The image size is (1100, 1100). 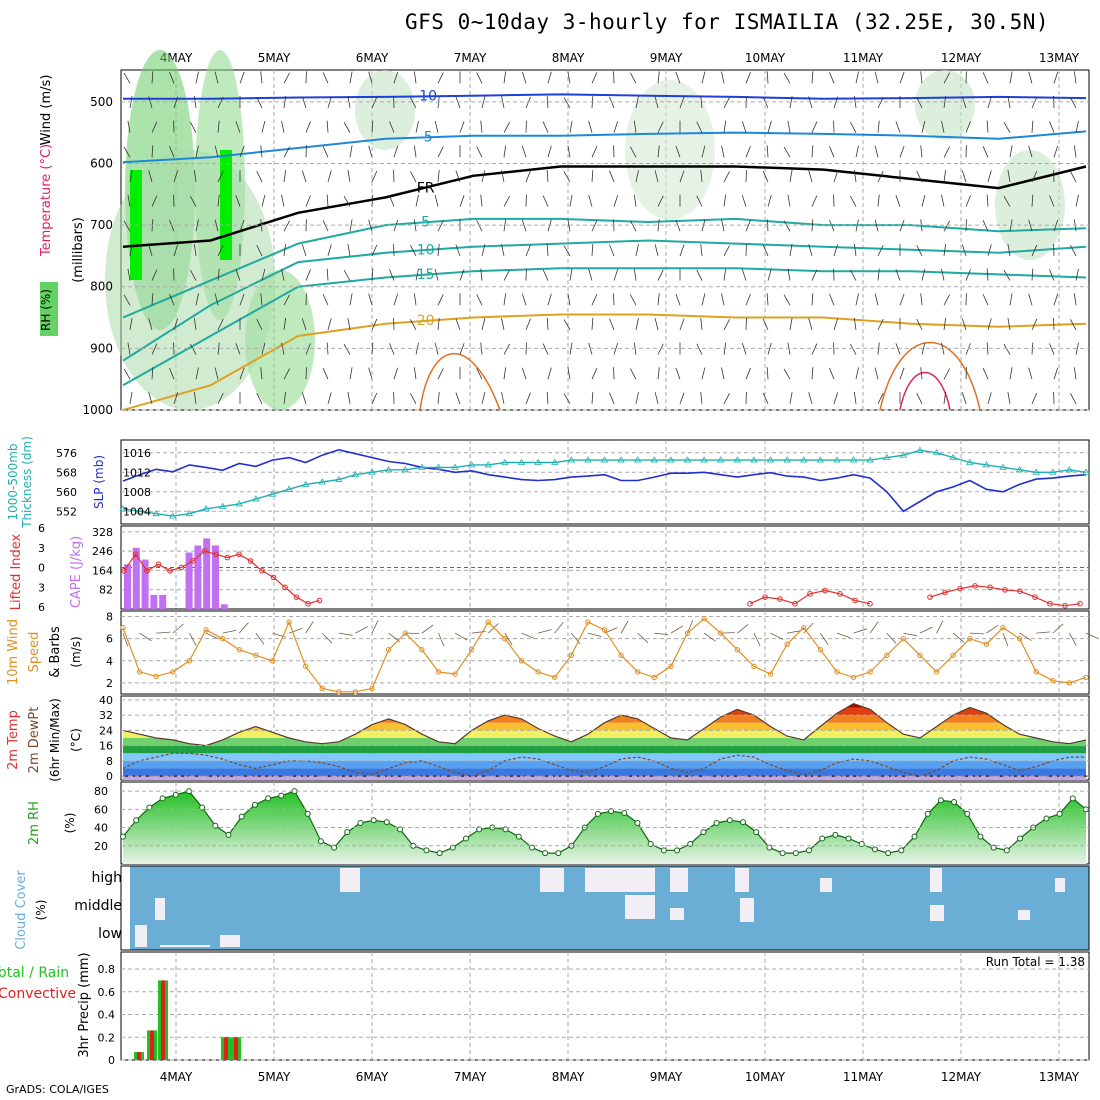 What do you see at coordinates (605, 823) in the screenshot?
I see `rh-panel` at bounding box center [605, 823].